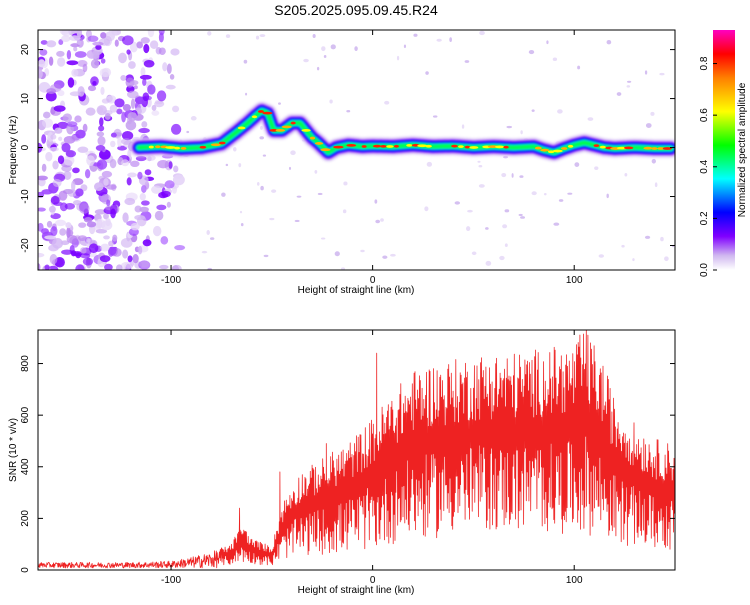 This screenshot has width=750, height=605. What do you see at coordinates (25, 245) in the screenshot?
I see `heatmap-y-tick-label: -20` at bounding box center [25, 245].